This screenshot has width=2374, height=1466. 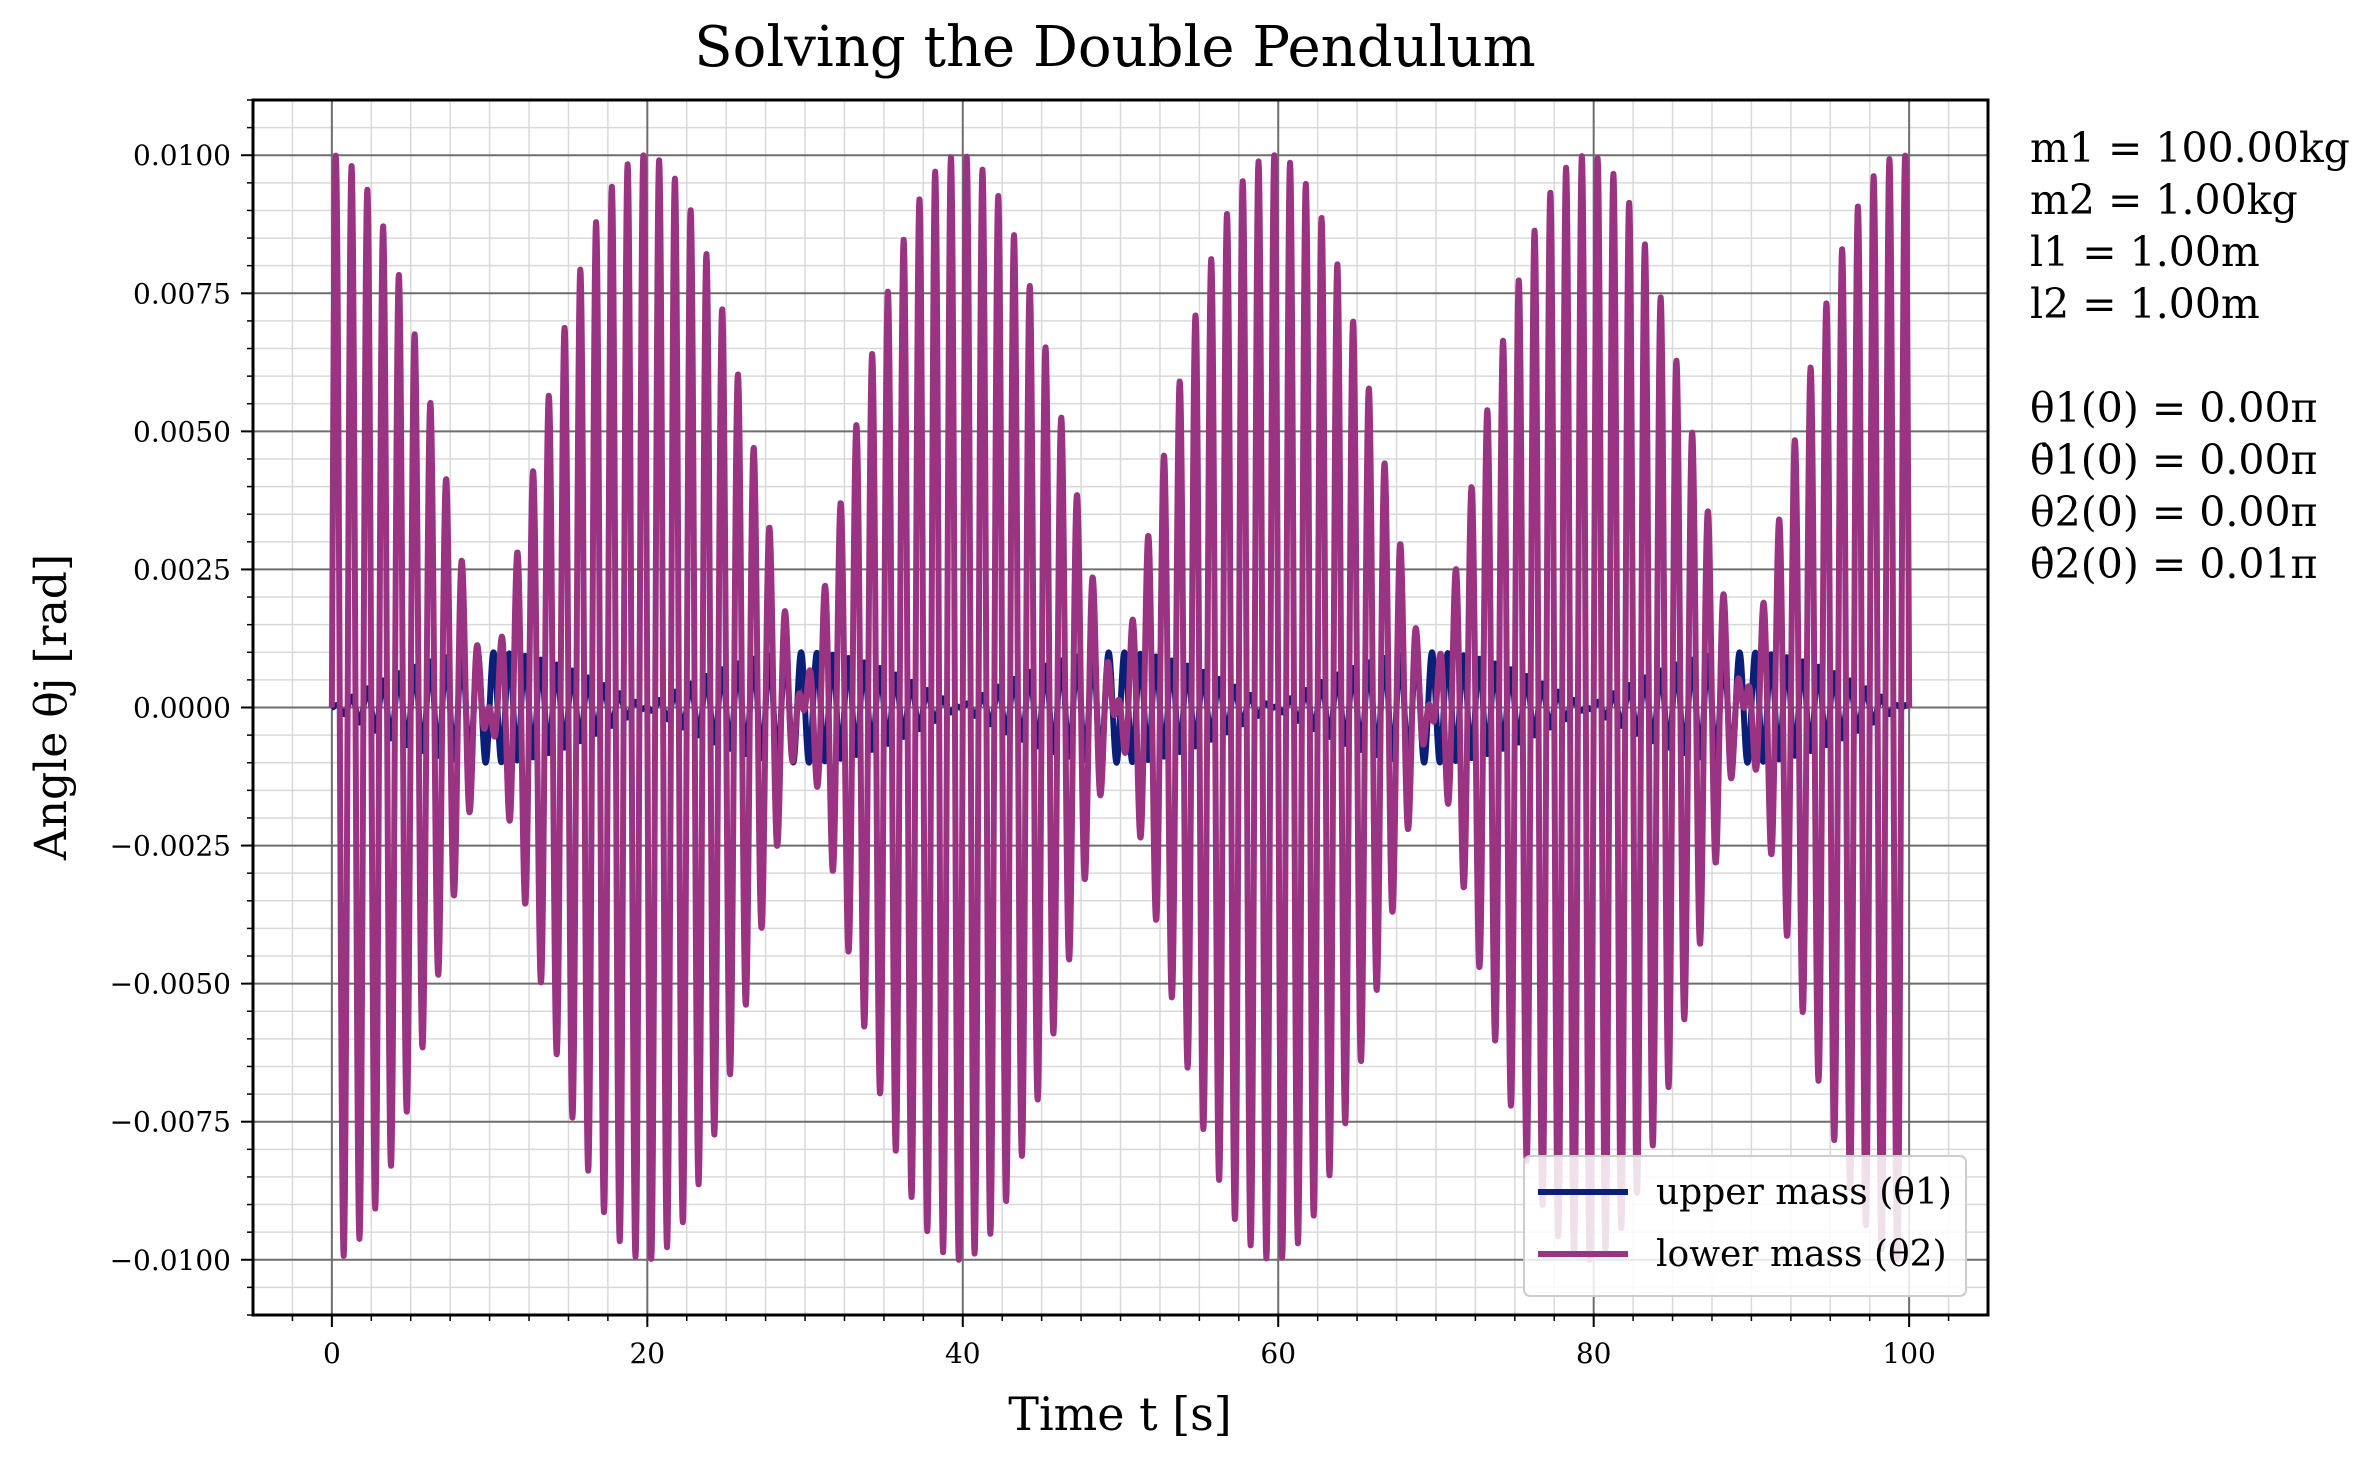 I want to click on x-axis-label: Time t [s], so click(x=1119, y=1414).